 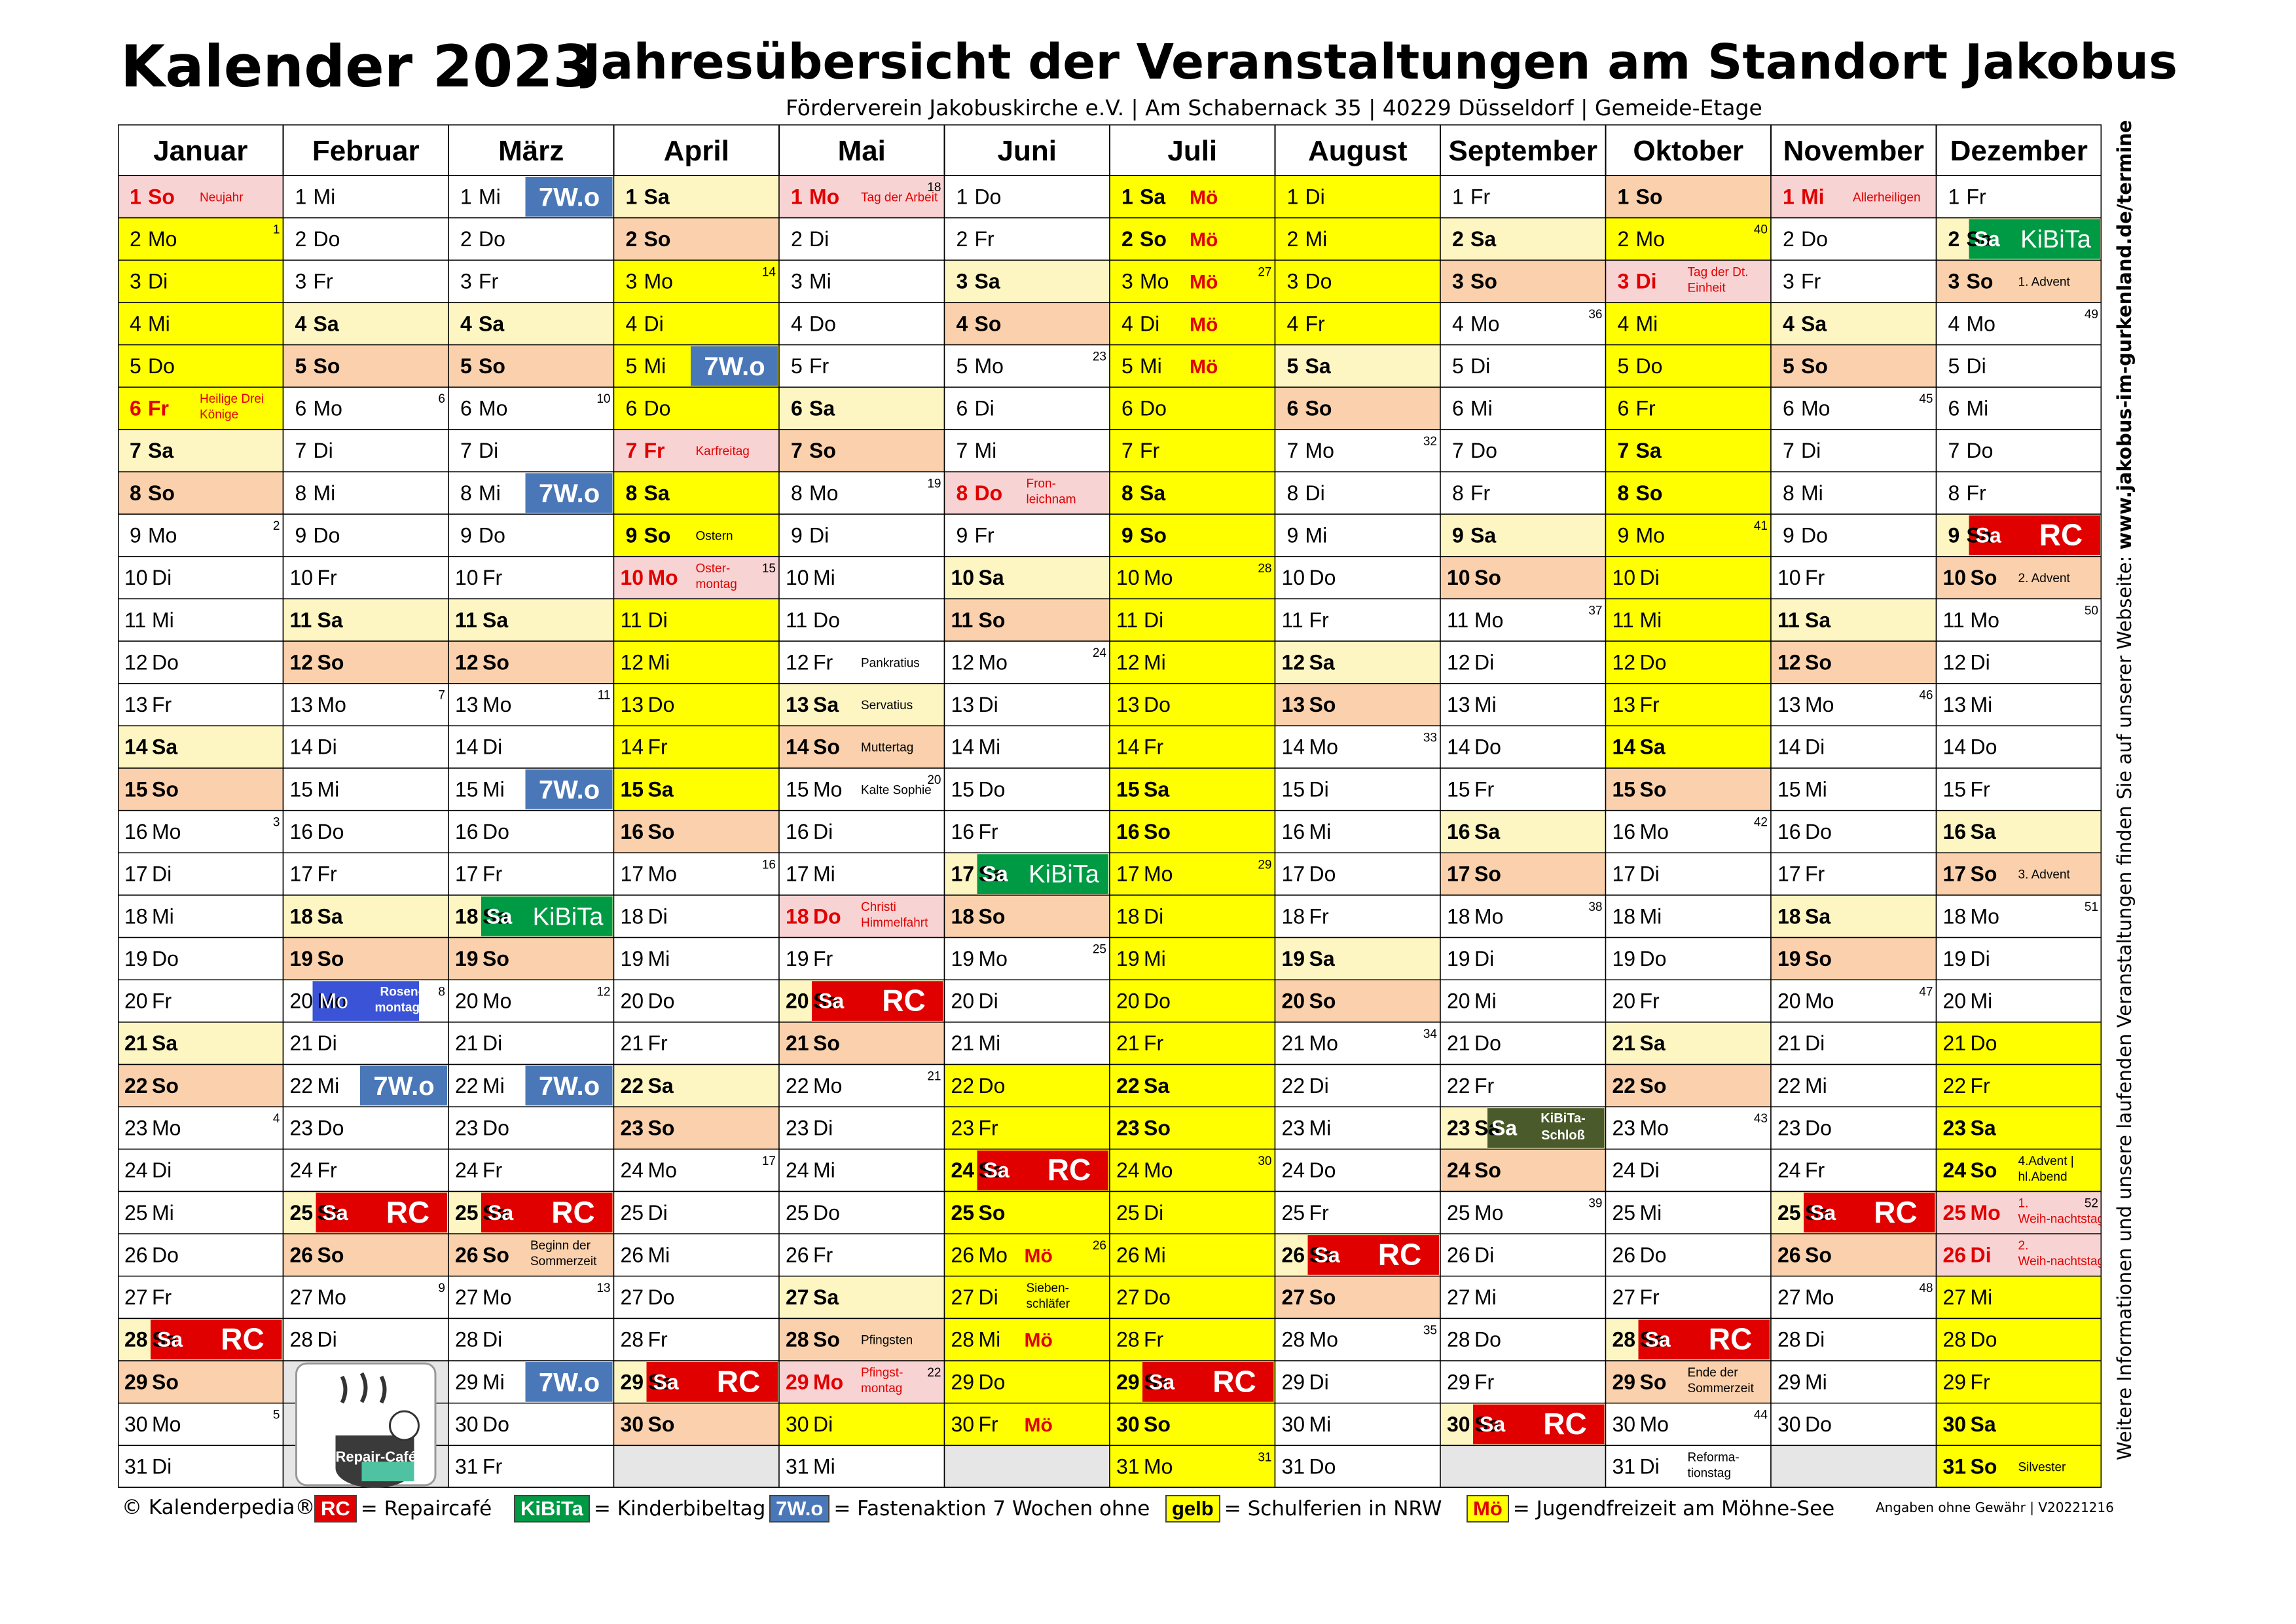 I want to click on month-name: September, so click(x=1523, y=151).